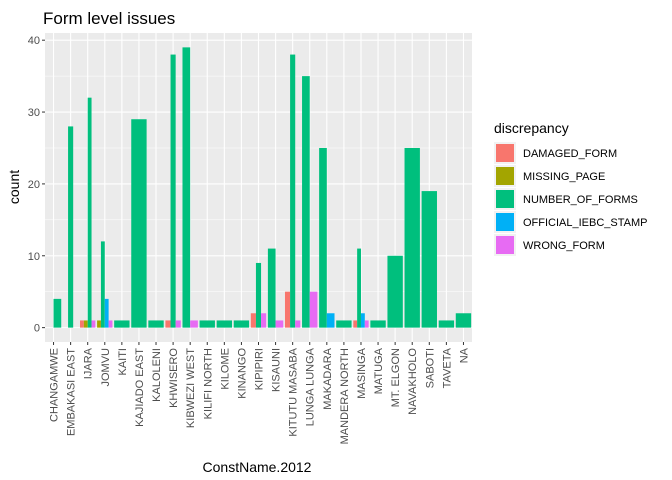  I want to click on x-tick-label: KITUTU MASABA, so click(294, 391).